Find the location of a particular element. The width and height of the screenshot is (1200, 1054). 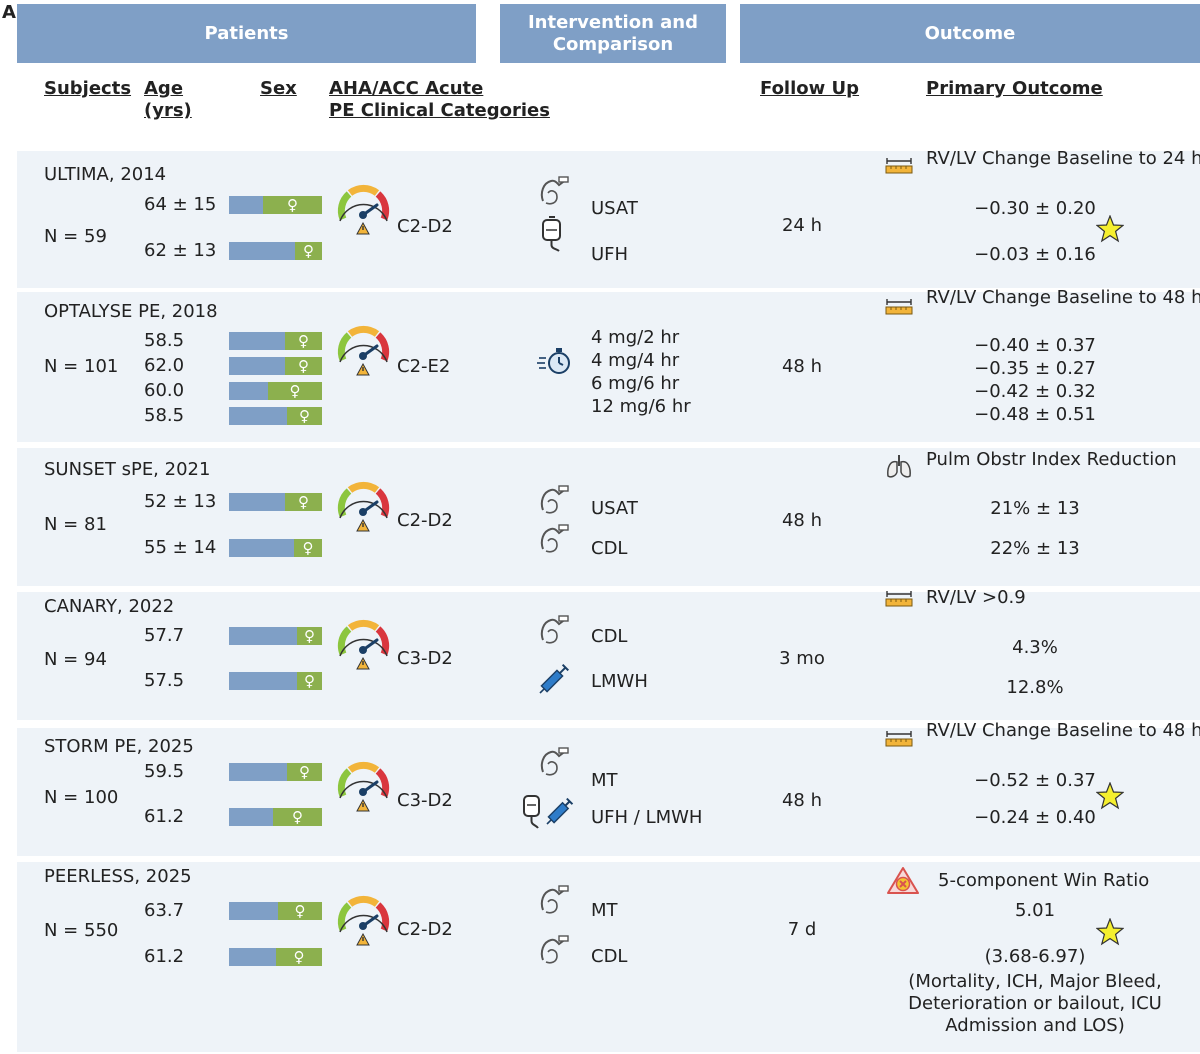

intervention-label: 12 mg/6 hr is located at coordinates (641, 406).